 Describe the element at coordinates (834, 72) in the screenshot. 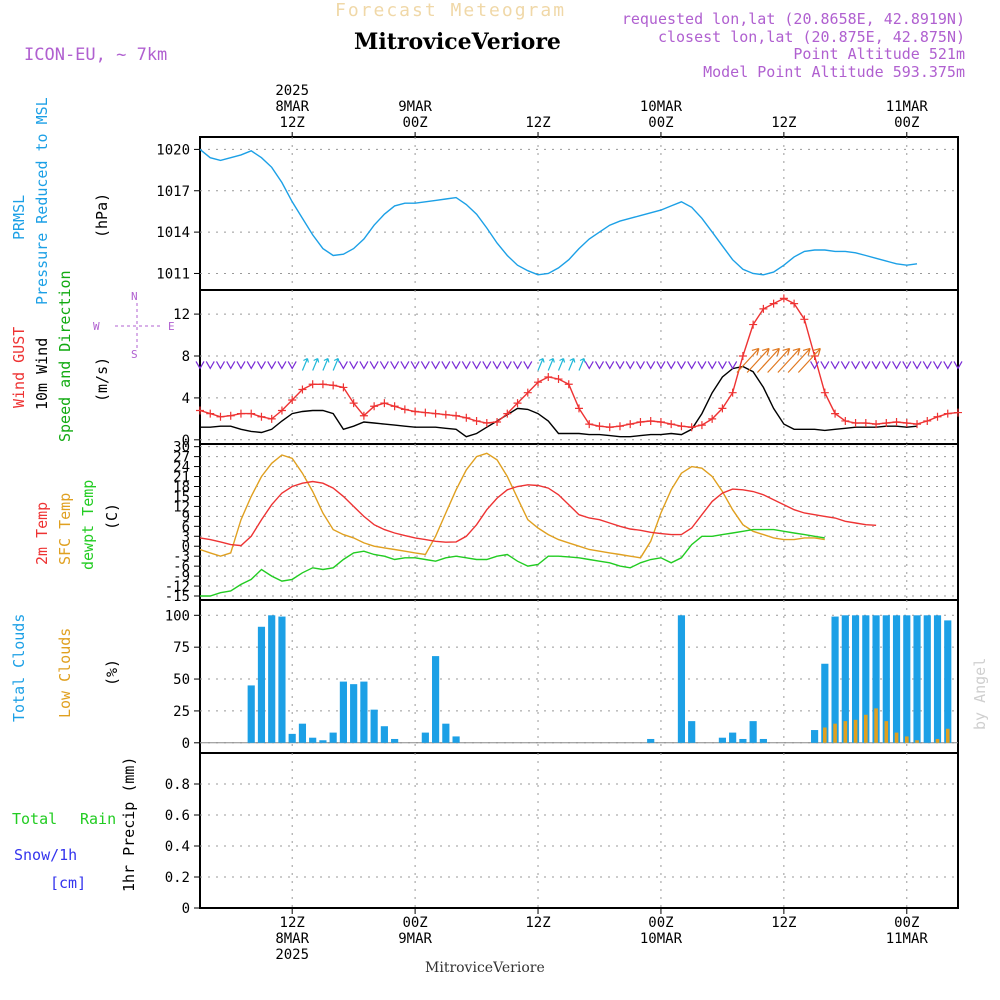

I see `model-altitude: Model Point Altitude 593.375m` at that location.